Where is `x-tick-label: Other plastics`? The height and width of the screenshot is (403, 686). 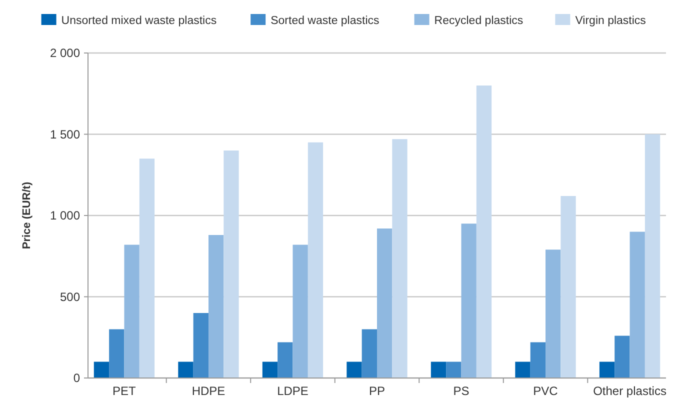 x-tick-label: Other plastics is located at coordinates (629, 391).